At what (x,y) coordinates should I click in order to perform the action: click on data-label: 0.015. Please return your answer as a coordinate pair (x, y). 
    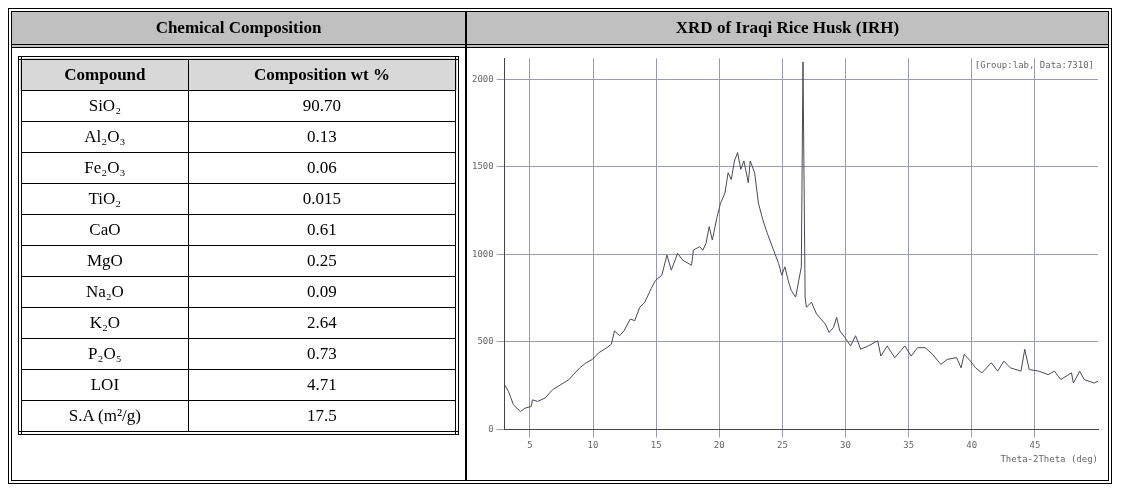
    Looking at the image, I should click on (322, 199).